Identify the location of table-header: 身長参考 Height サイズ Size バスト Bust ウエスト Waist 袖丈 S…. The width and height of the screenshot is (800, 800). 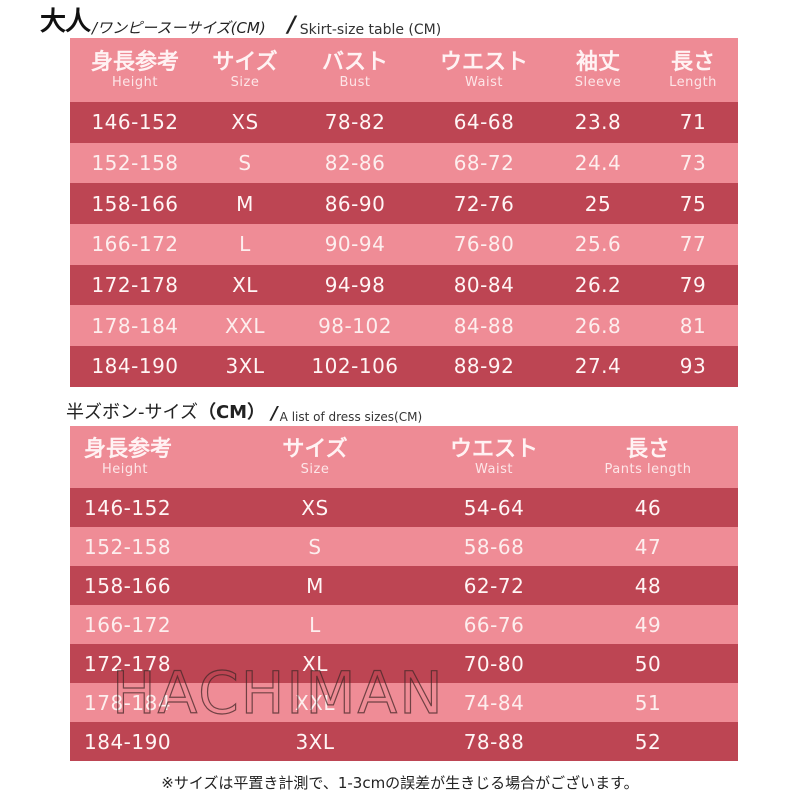
(404, 70).